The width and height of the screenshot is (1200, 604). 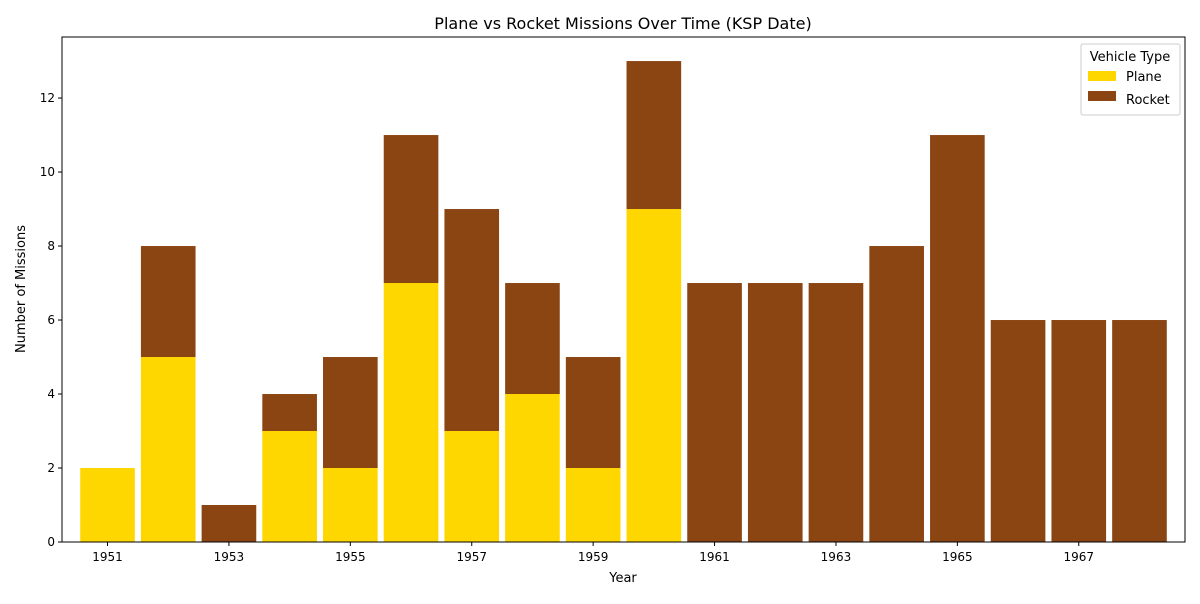 I want to click on y-tick-label-12: 12, so click(x=47, y=98).